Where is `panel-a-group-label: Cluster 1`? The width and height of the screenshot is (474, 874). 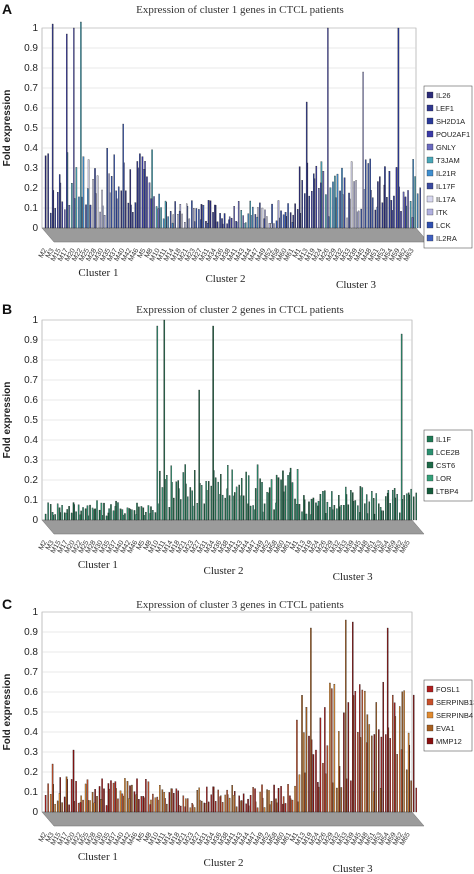 panel-a-group-label: Cluster 1 is located at coordinates (98, 273).